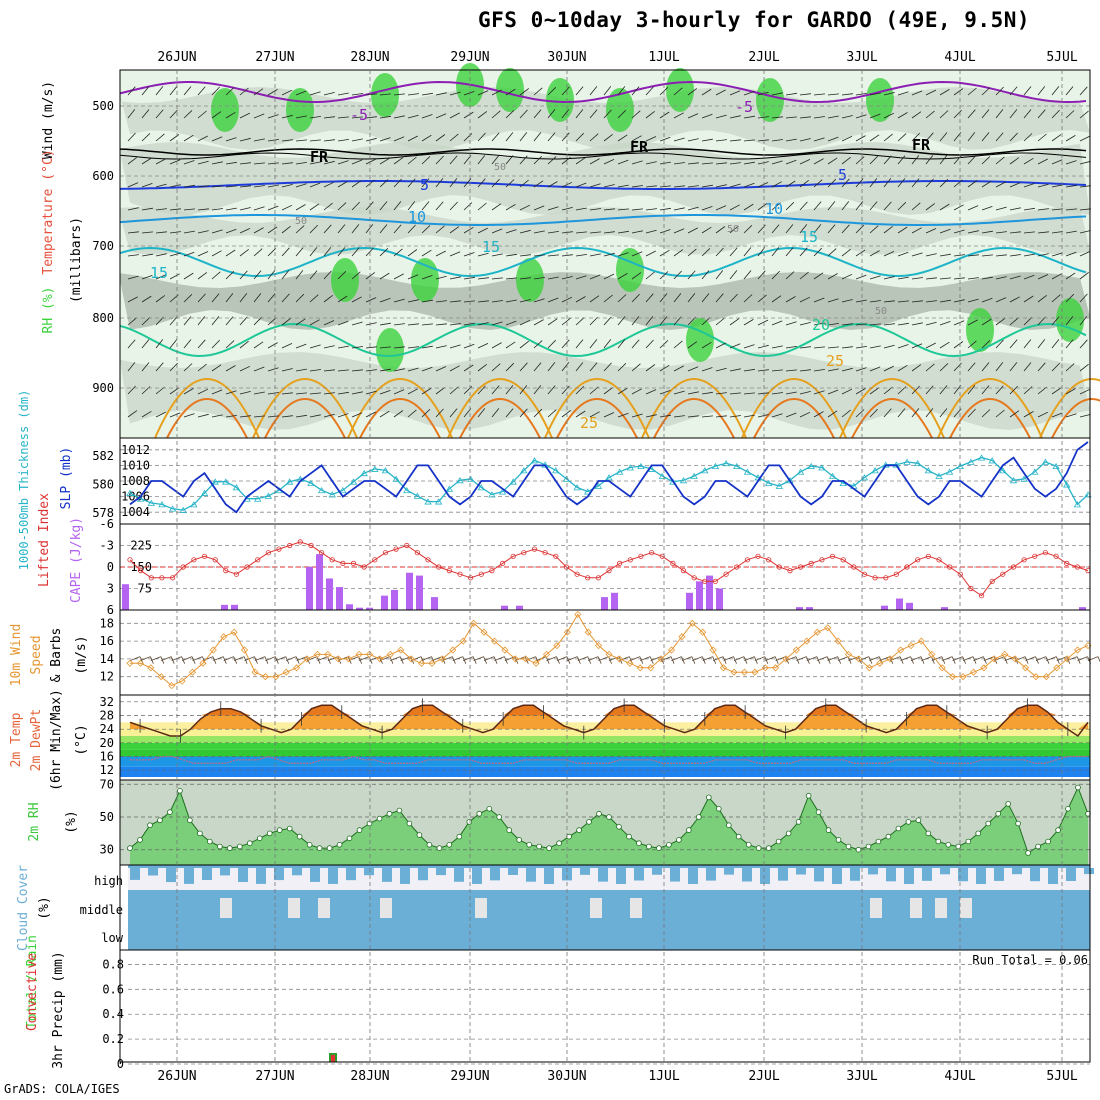  What do you see at coordinates (76, 260) in the screenshot?
I see `ylabel-millibars: (millibars)` at bounding box center [76, 260].